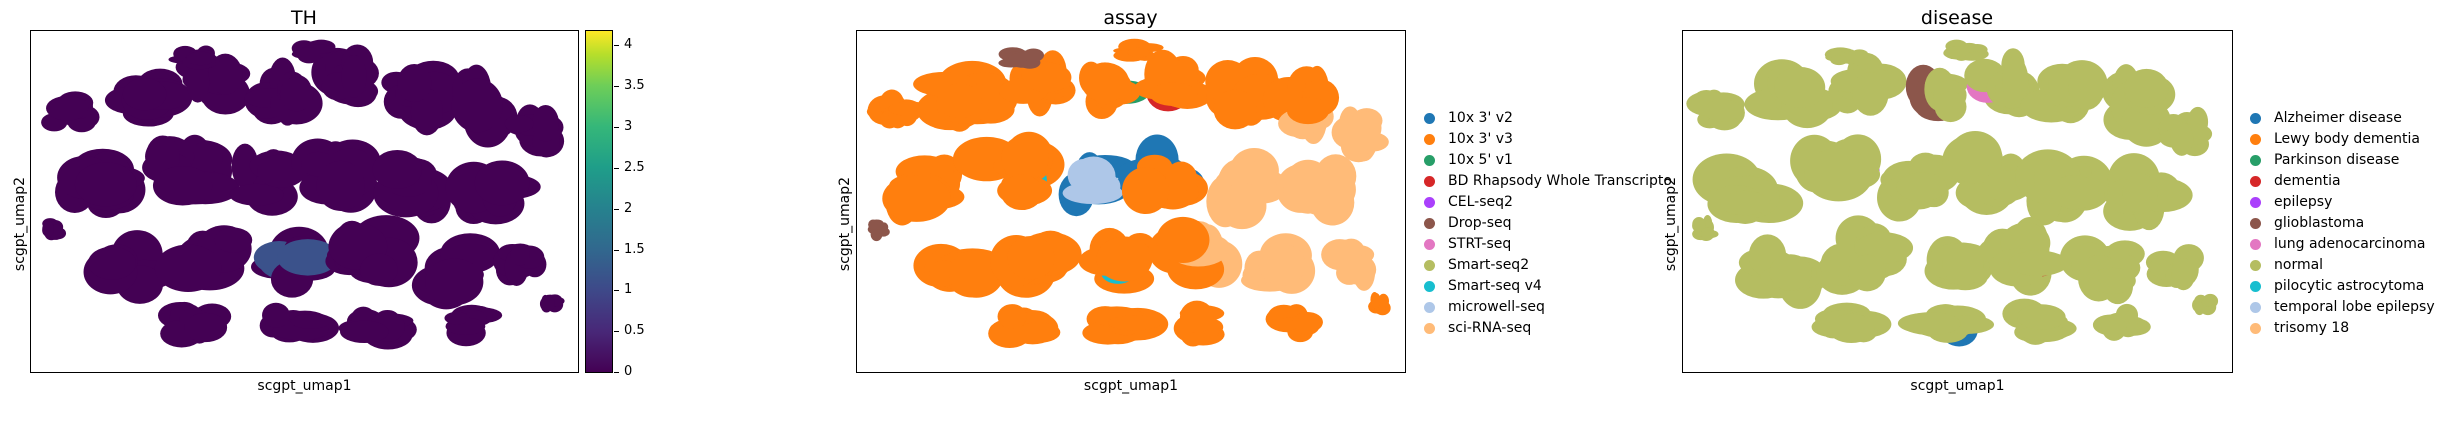 This screenshot has height=445, width=2448. What do you see at coordinates (2338, 118) in the screenshot?
I see `legend-label: Alzheimer disease` at bounding box center [2338, 118].